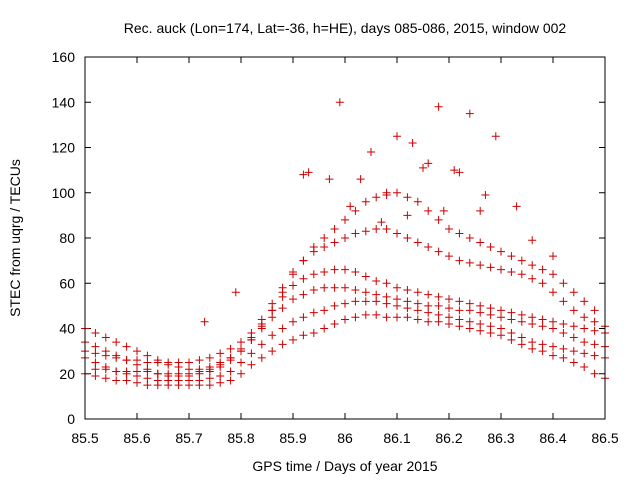  Describe the element at coordinates (64, 148) in the screenshot. I see `y-tick-label: 120` at that location.